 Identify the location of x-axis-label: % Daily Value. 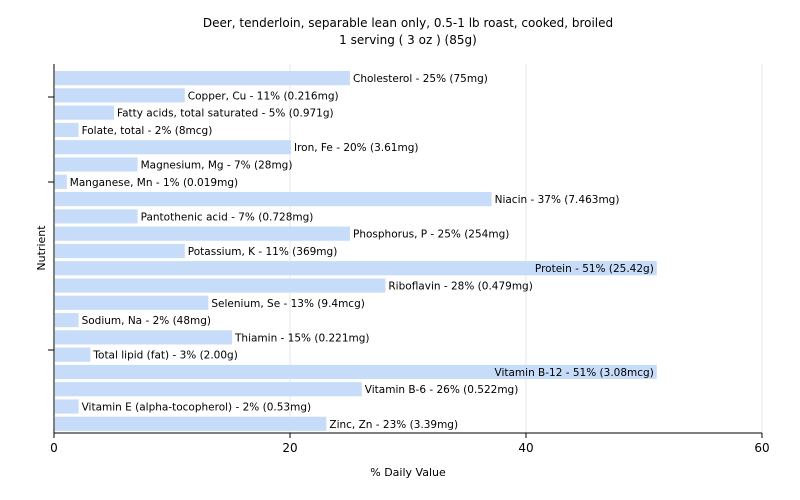
(408, 472).